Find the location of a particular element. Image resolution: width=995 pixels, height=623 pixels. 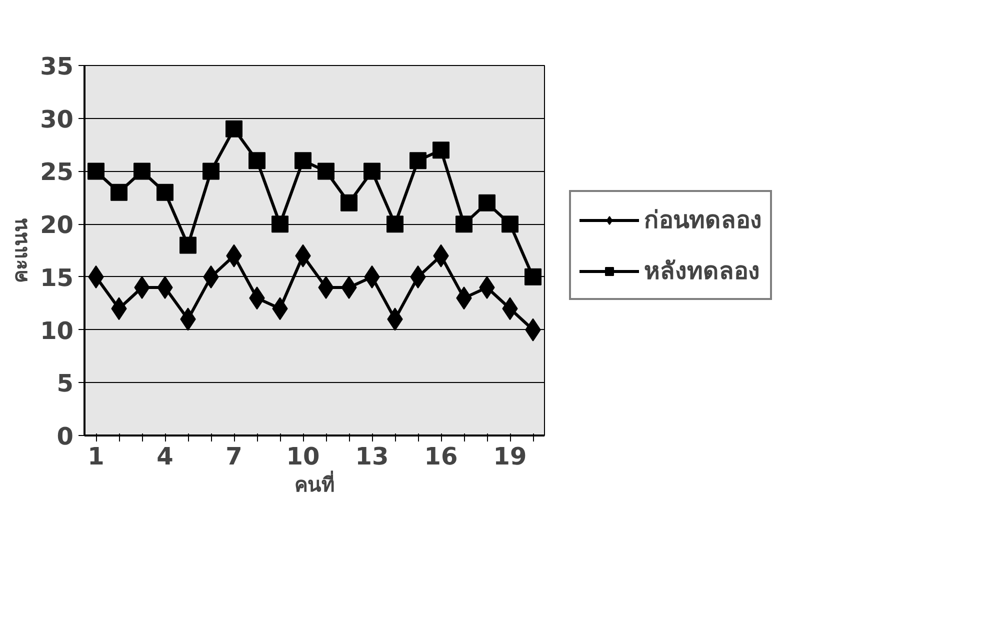

x-tick-label: 13 is located at coordinates (372, 456).